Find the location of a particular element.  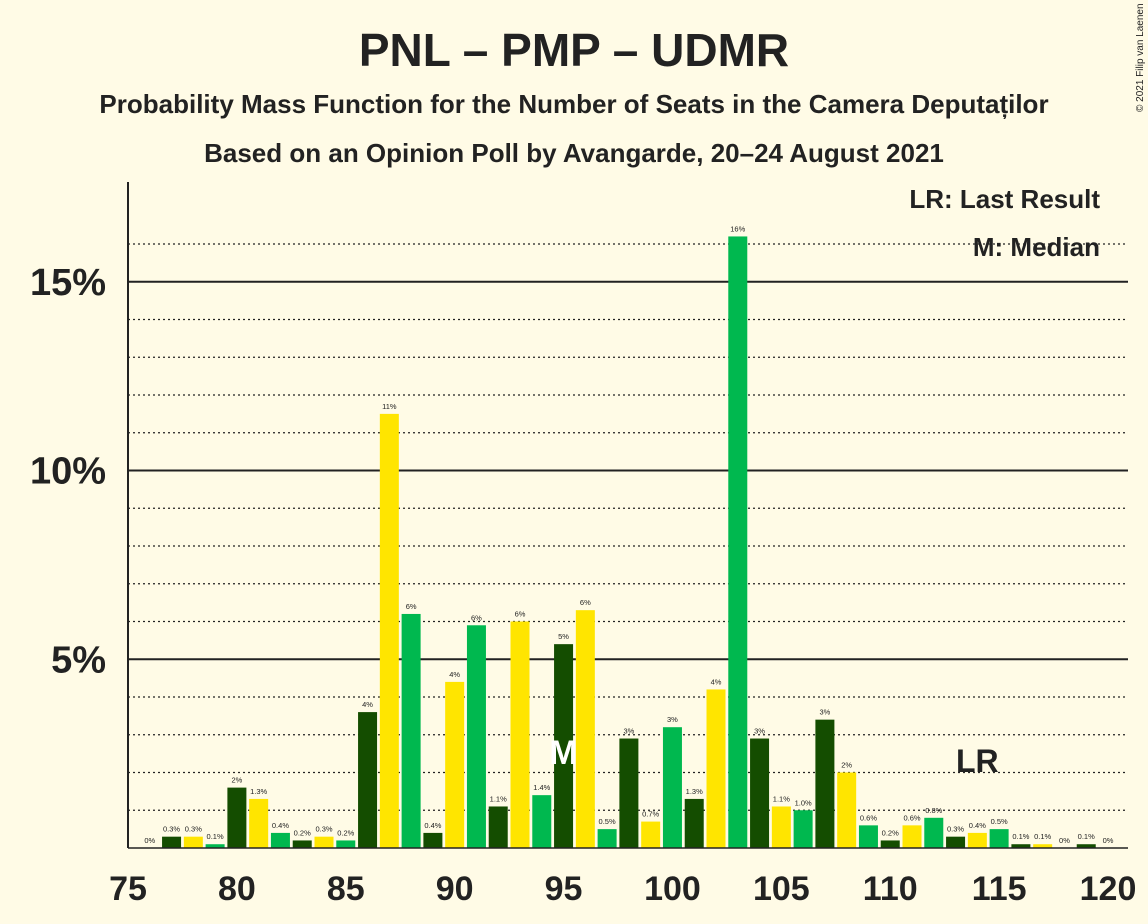

bar-label-seat-82: 0.4% is located at coordinates (280, 825).